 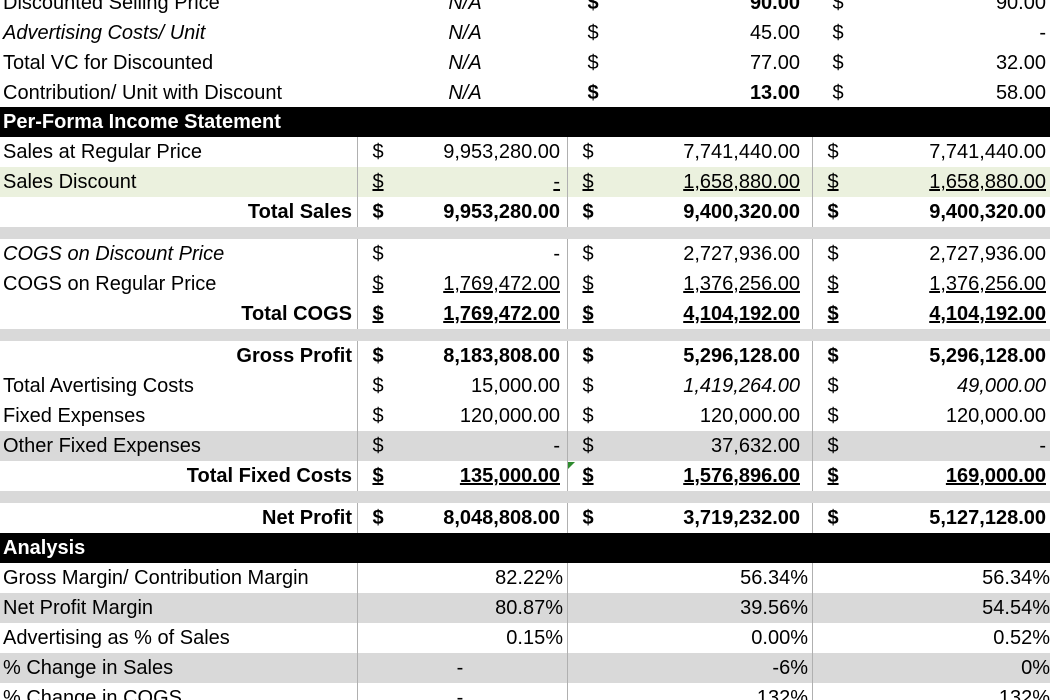 What do you see at coordinates (774, 608) in the screenshot?
I see `value-scenario-2: 39.56%` at bounding box center [774, 608].